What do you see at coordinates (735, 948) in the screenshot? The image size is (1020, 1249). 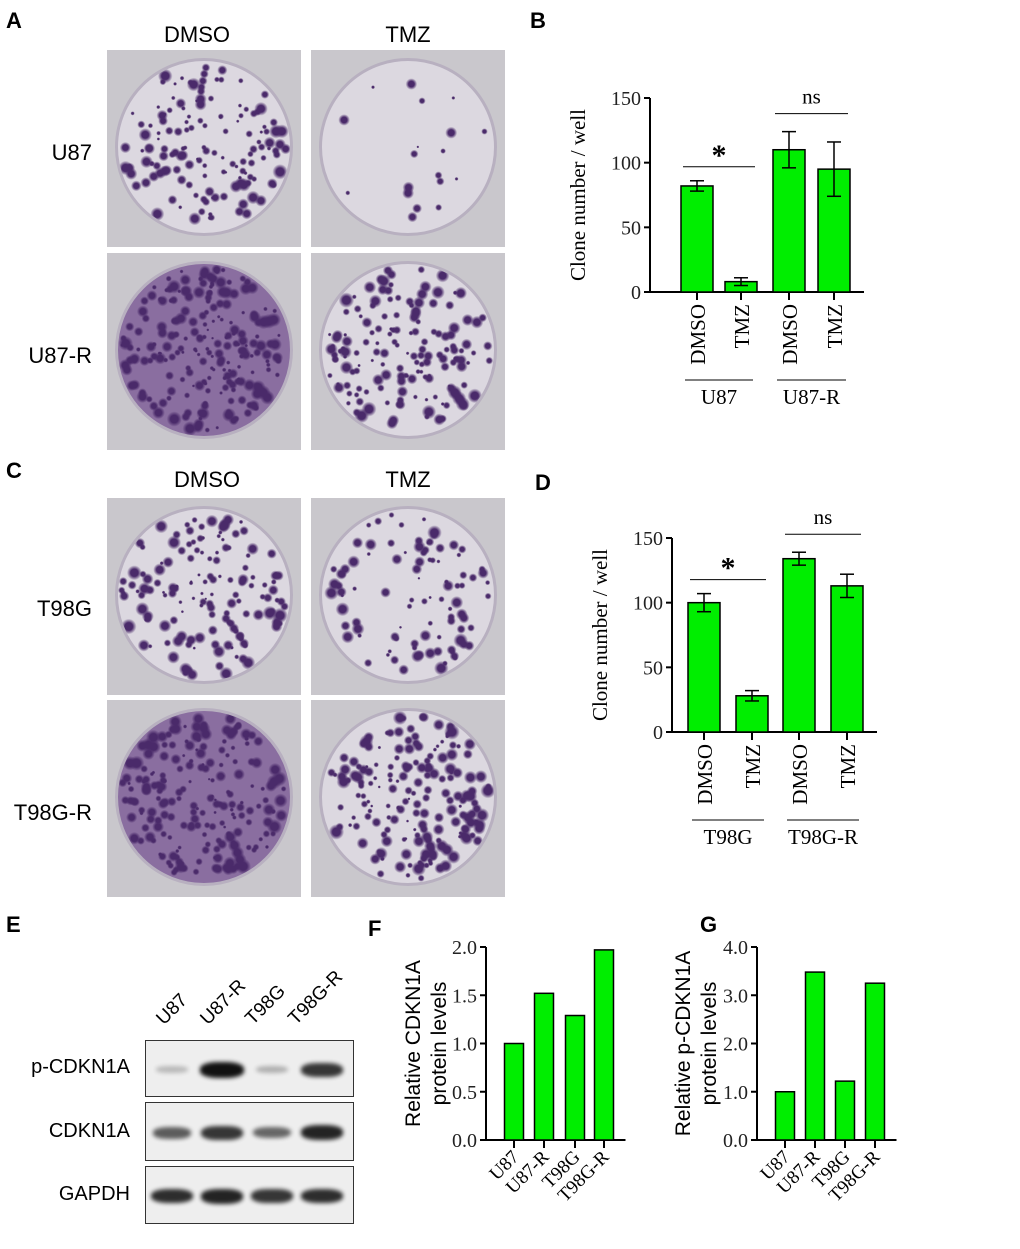 I see `y-tick-label: 4.0` at bounding box center [735, 948].